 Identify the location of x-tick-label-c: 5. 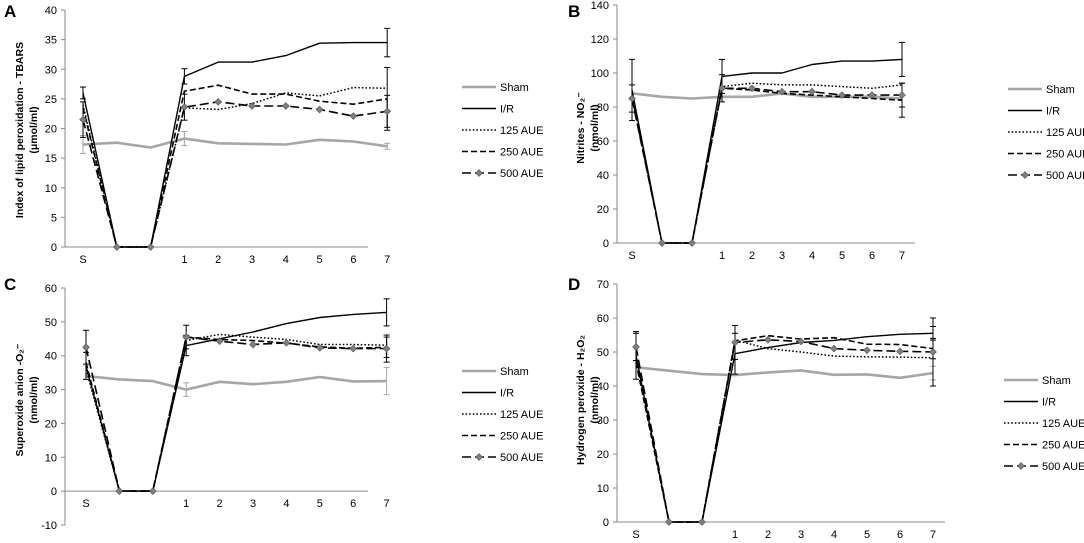
(320, 504).